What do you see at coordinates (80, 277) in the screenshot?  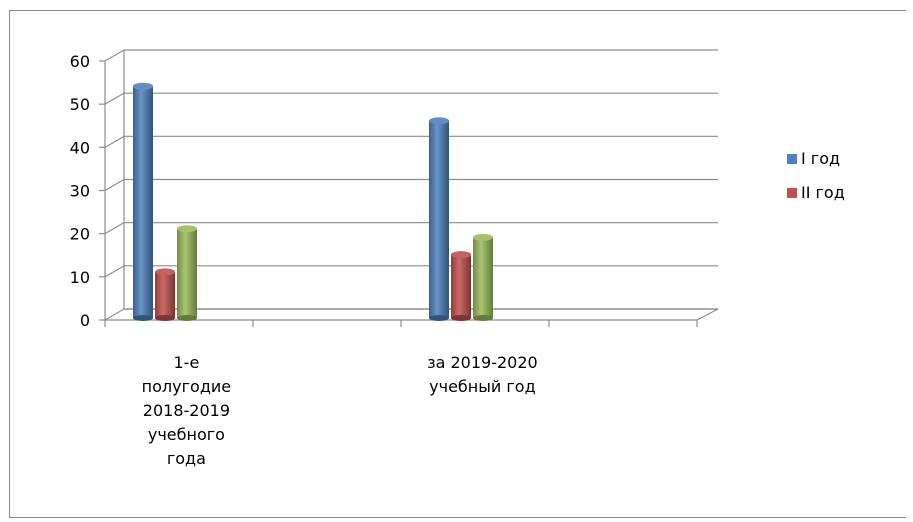 I see `y-tick-label: 10` at bounding box center [80, 277].